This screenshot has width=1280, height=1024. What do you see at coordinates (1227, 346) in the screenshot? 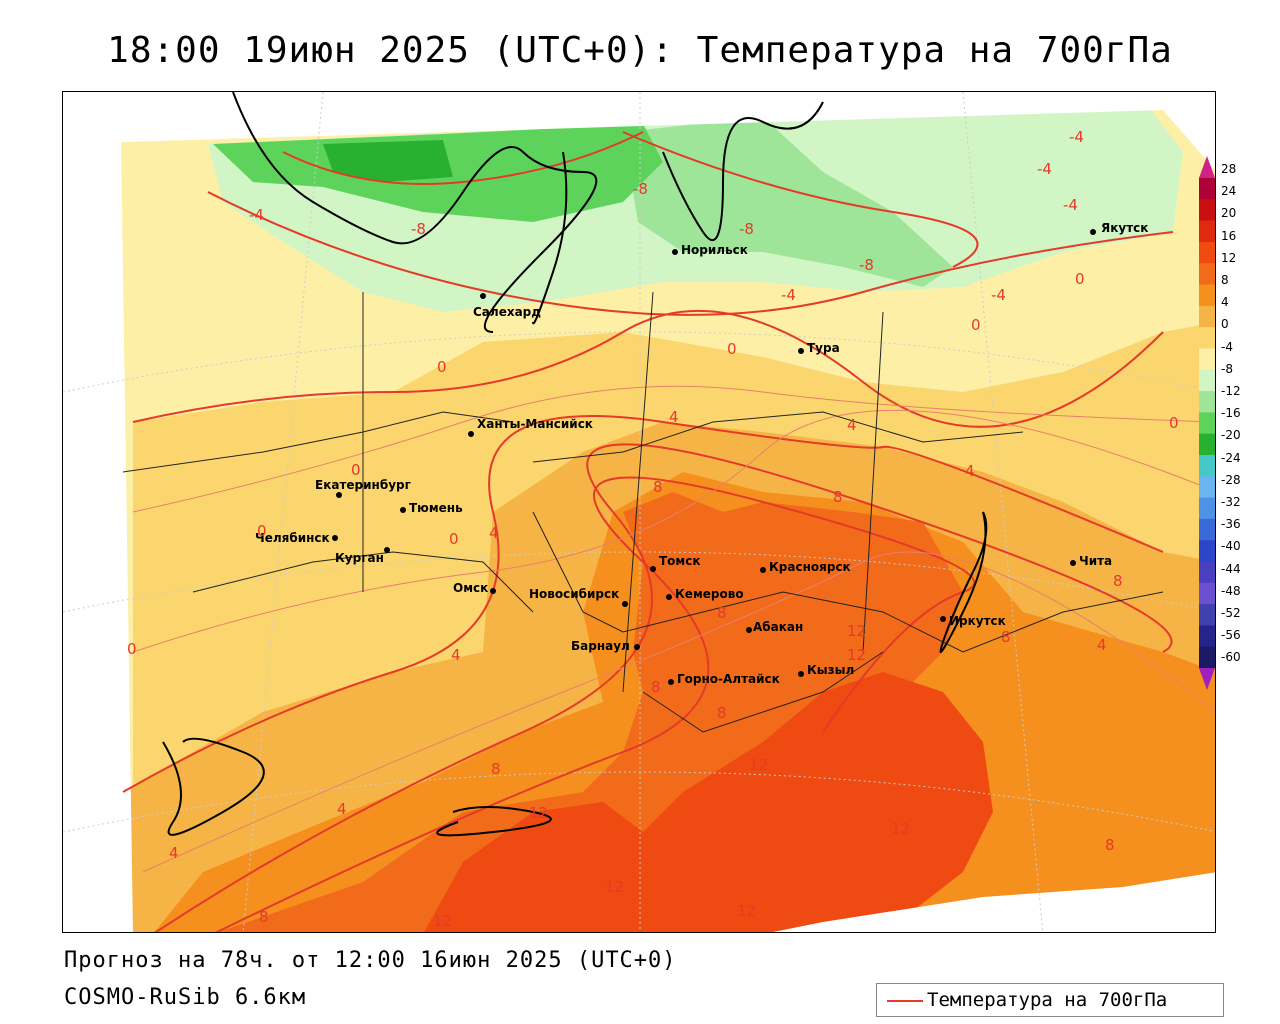
I see `colorbar-tick-label: -4` at bounding box center [1227, 346].